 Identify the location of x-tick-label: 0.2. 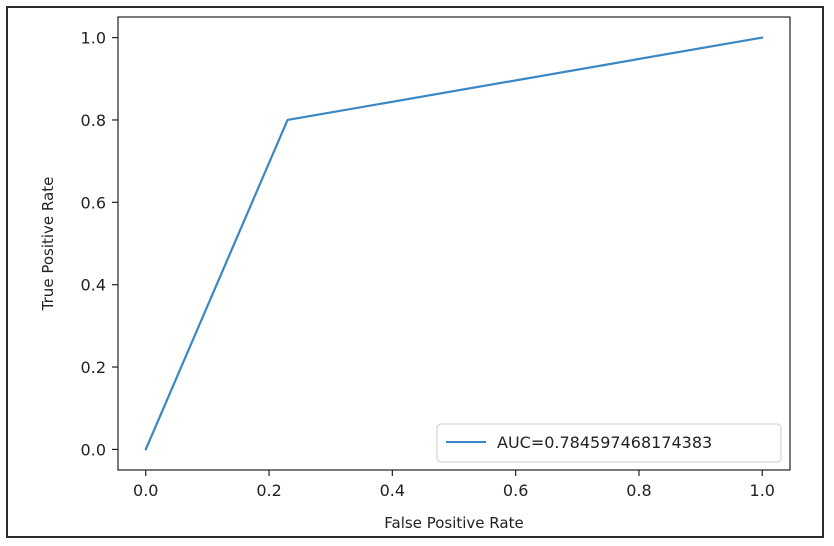
(268, 490).